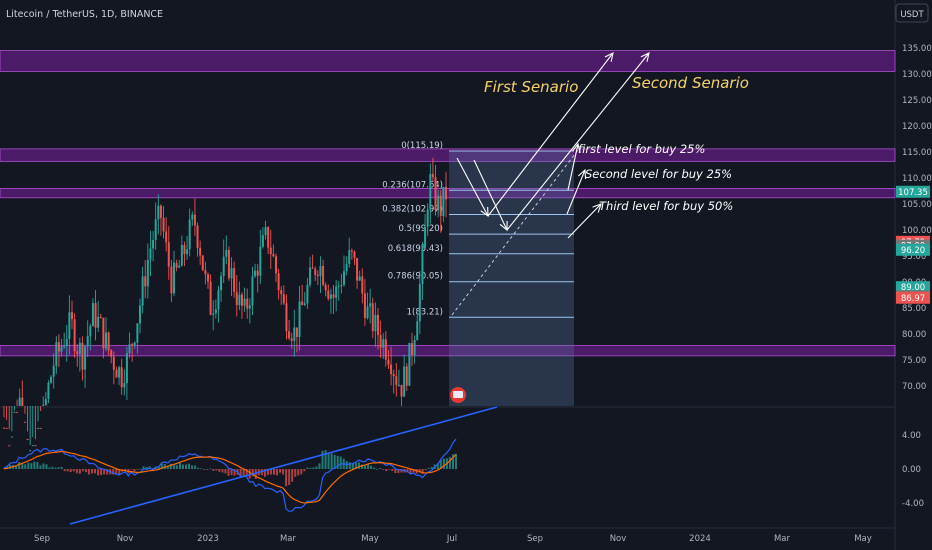  What do you see at coordinates (42, 539) in the screenshot?
I see `time-tick-label: Sep` at bounding box center [42, 539].